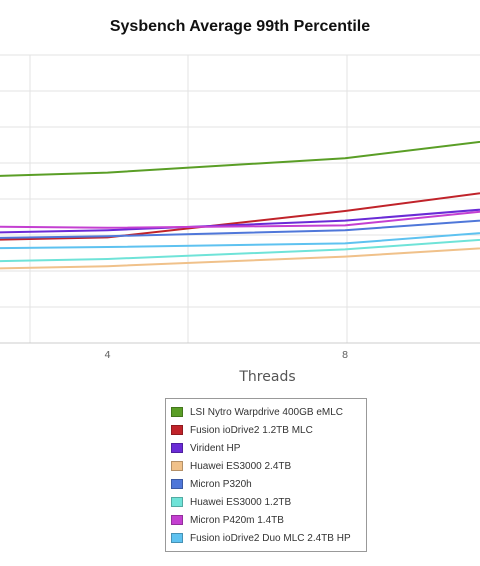 This screenshot has height=566, width=480. I want to click on chart-title: Sysbench Average 99th Percentile, so click(240, 26).